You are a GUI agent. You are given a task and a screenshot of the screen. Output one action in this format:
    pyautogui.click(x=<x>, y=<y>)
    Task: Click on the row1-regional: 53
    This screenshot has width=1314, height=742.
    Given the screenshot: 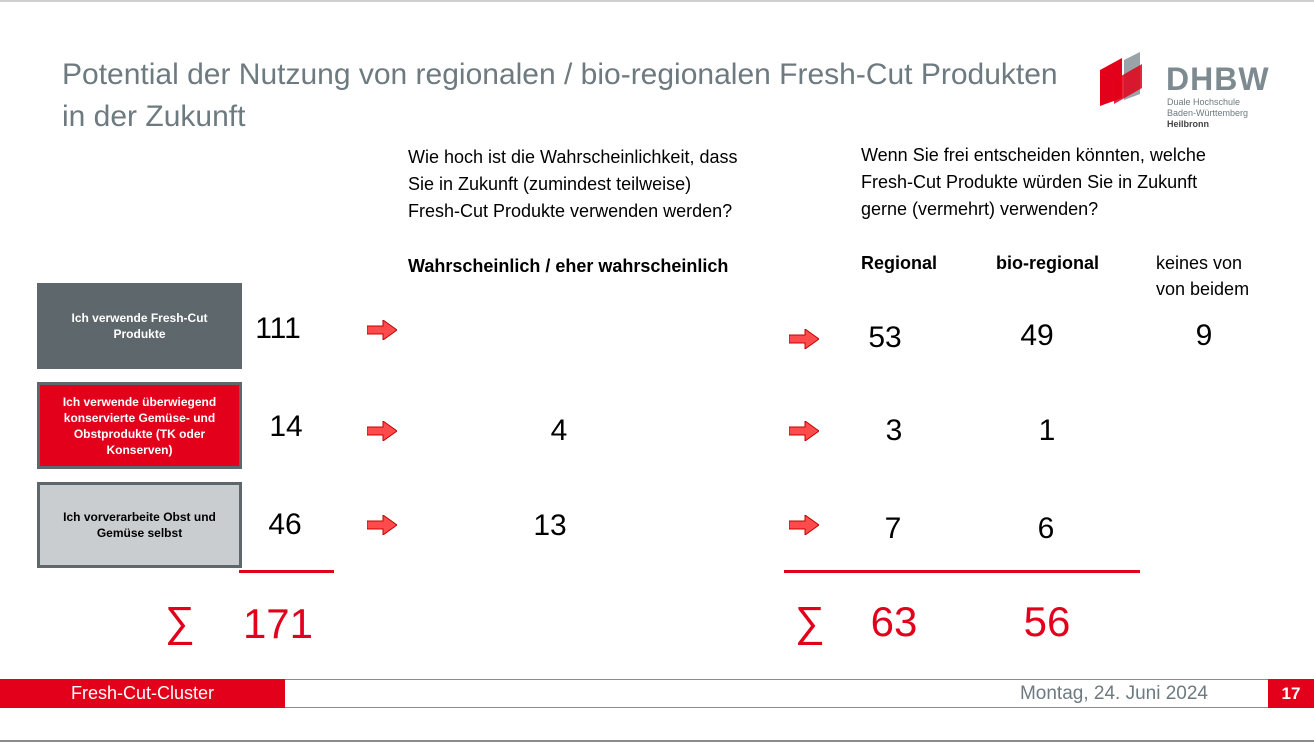 What is the action you would take?
    pyautogui.click(x=885, y=337)
    